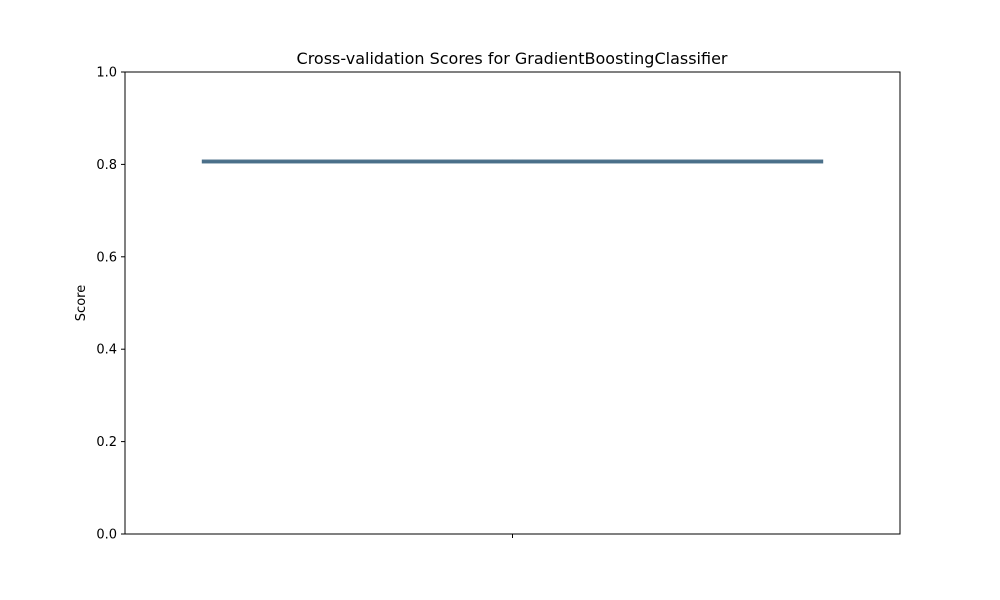 Image resolution: width=1000 pixels, height=600 pixels. What do you see at coordinates (106, 73) in the screenshot?
I see `y-tick-label: 1.0` at bounding box center [106, 73].